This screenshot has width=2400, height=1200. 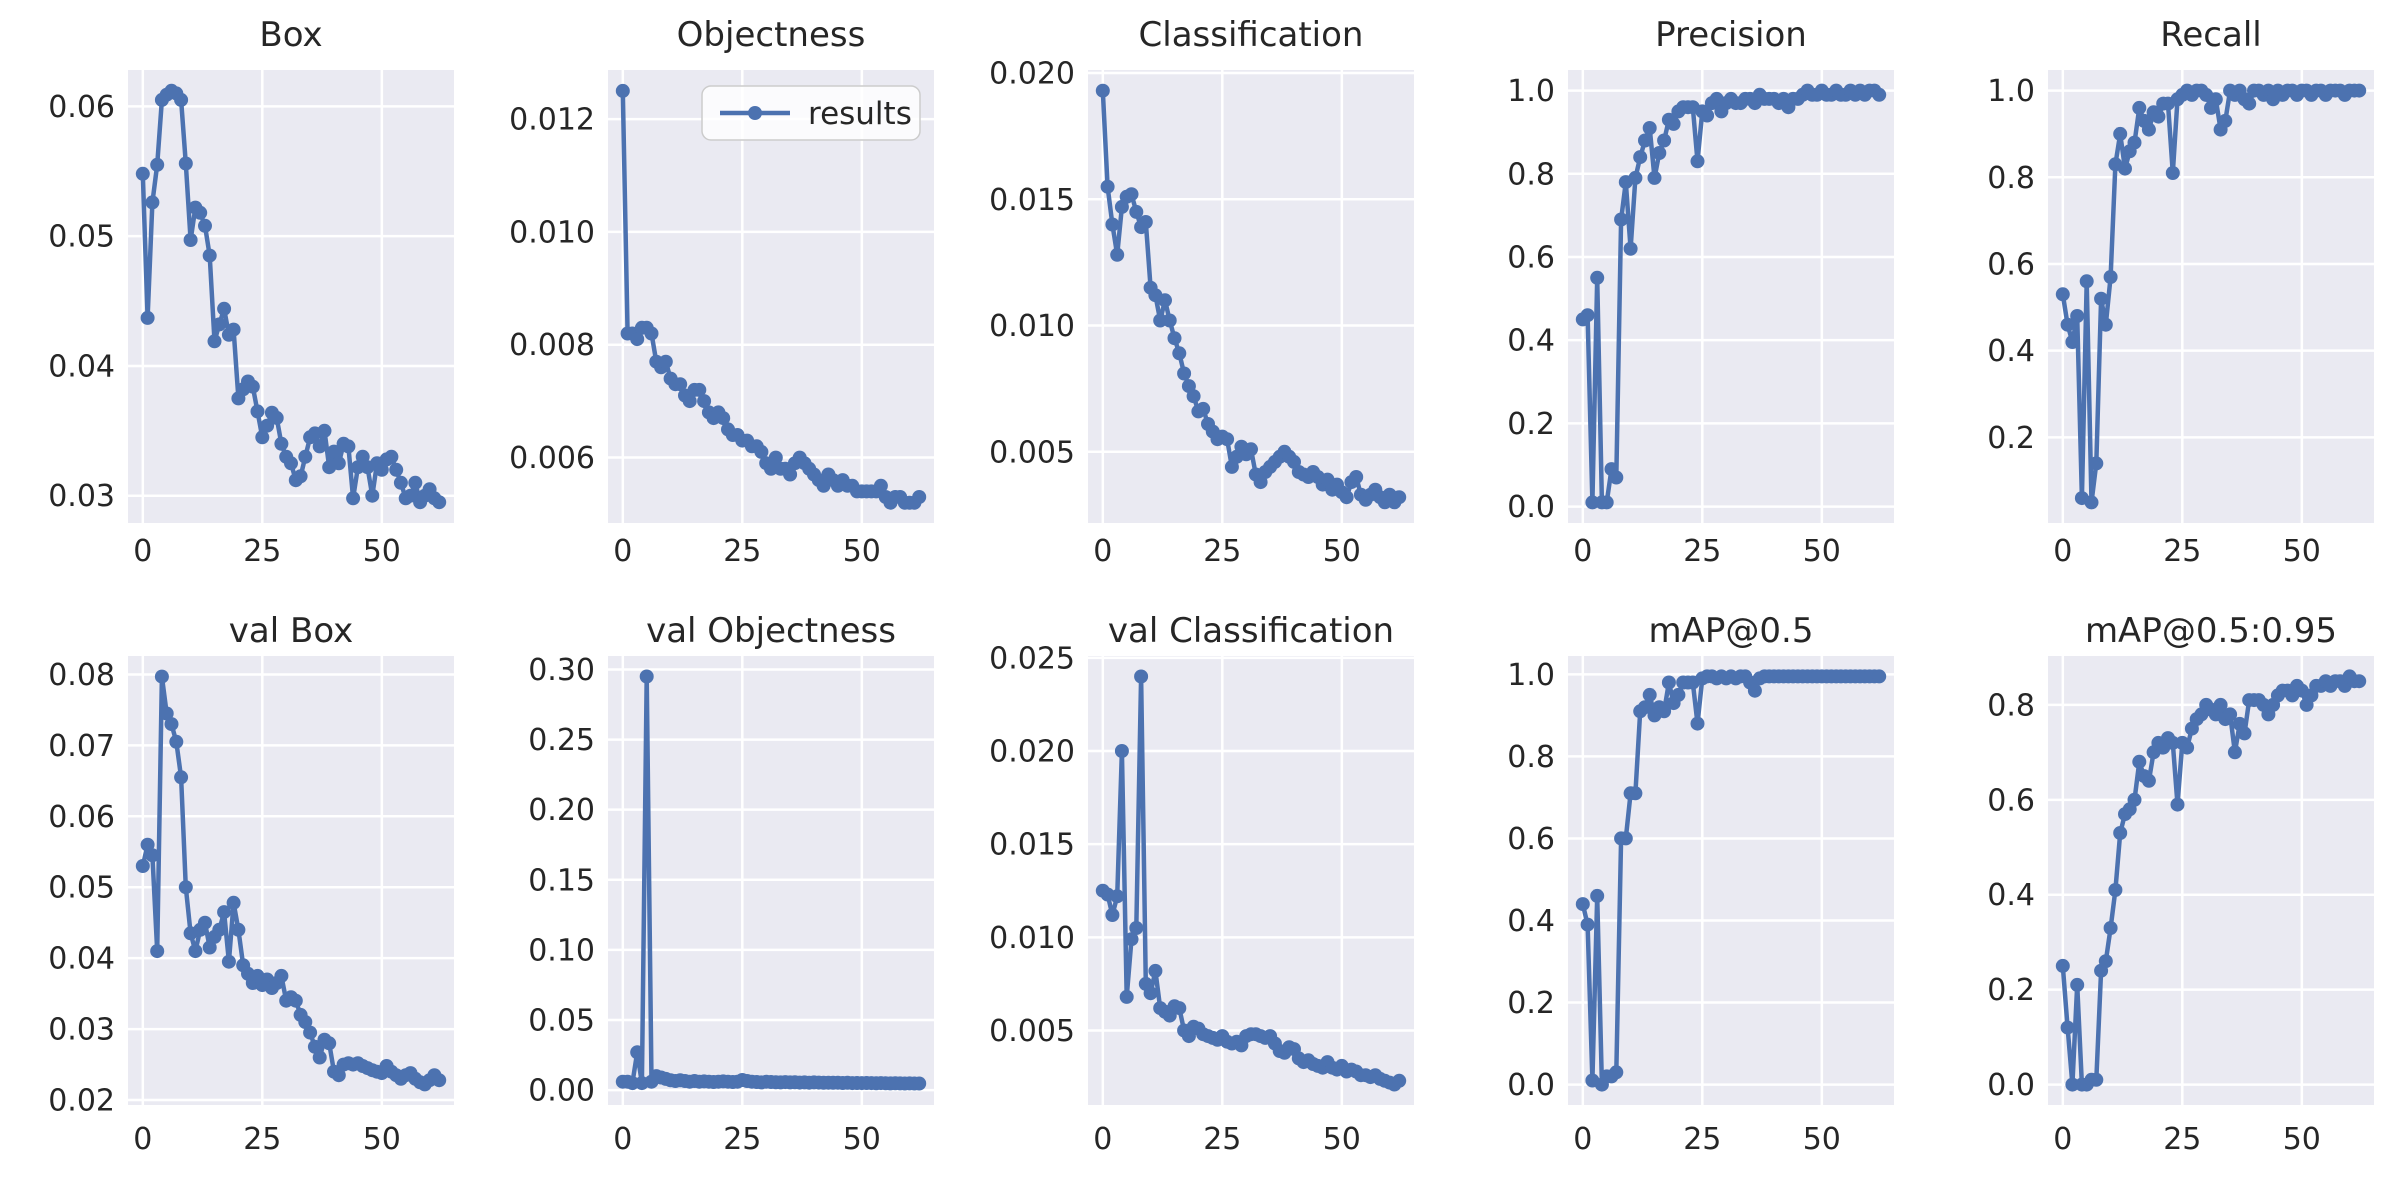 What do you see at coordinates (1251, 296) in the screenshot?
I see `series-markers-classification` at bounding box center [1251, 296].